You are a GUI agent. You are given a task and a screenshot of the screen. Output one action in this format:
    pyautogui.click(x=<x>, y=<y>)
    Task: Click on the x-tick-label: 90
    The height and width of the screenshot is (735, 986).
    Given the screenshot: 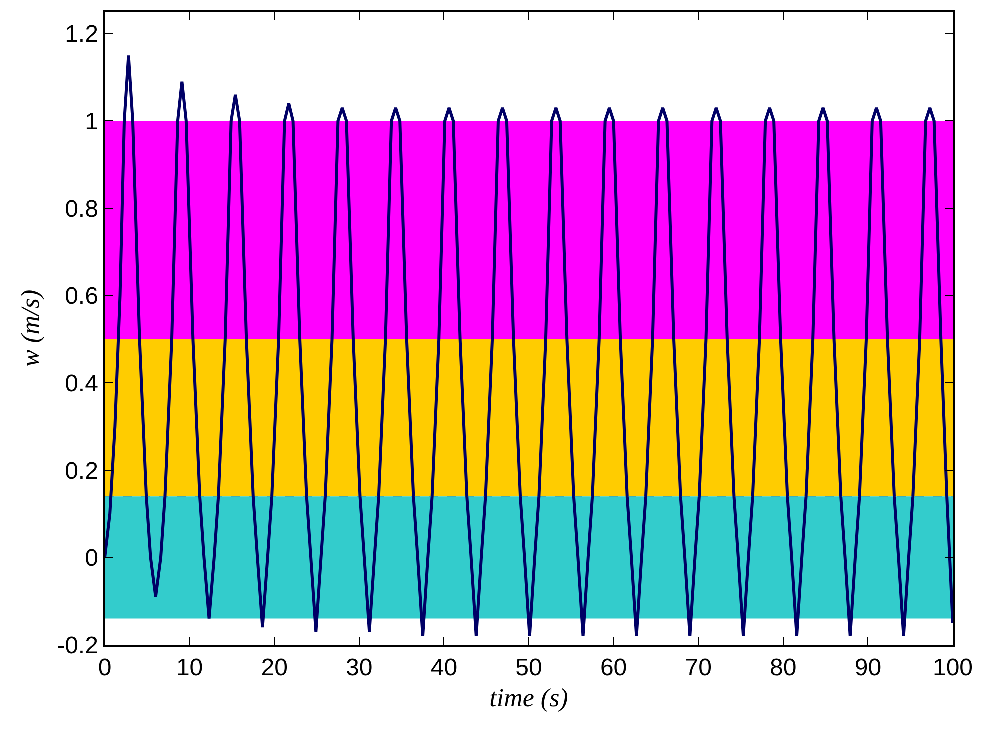 What is the action you would take?
    pyautogui.click(x=868, y=668)
    